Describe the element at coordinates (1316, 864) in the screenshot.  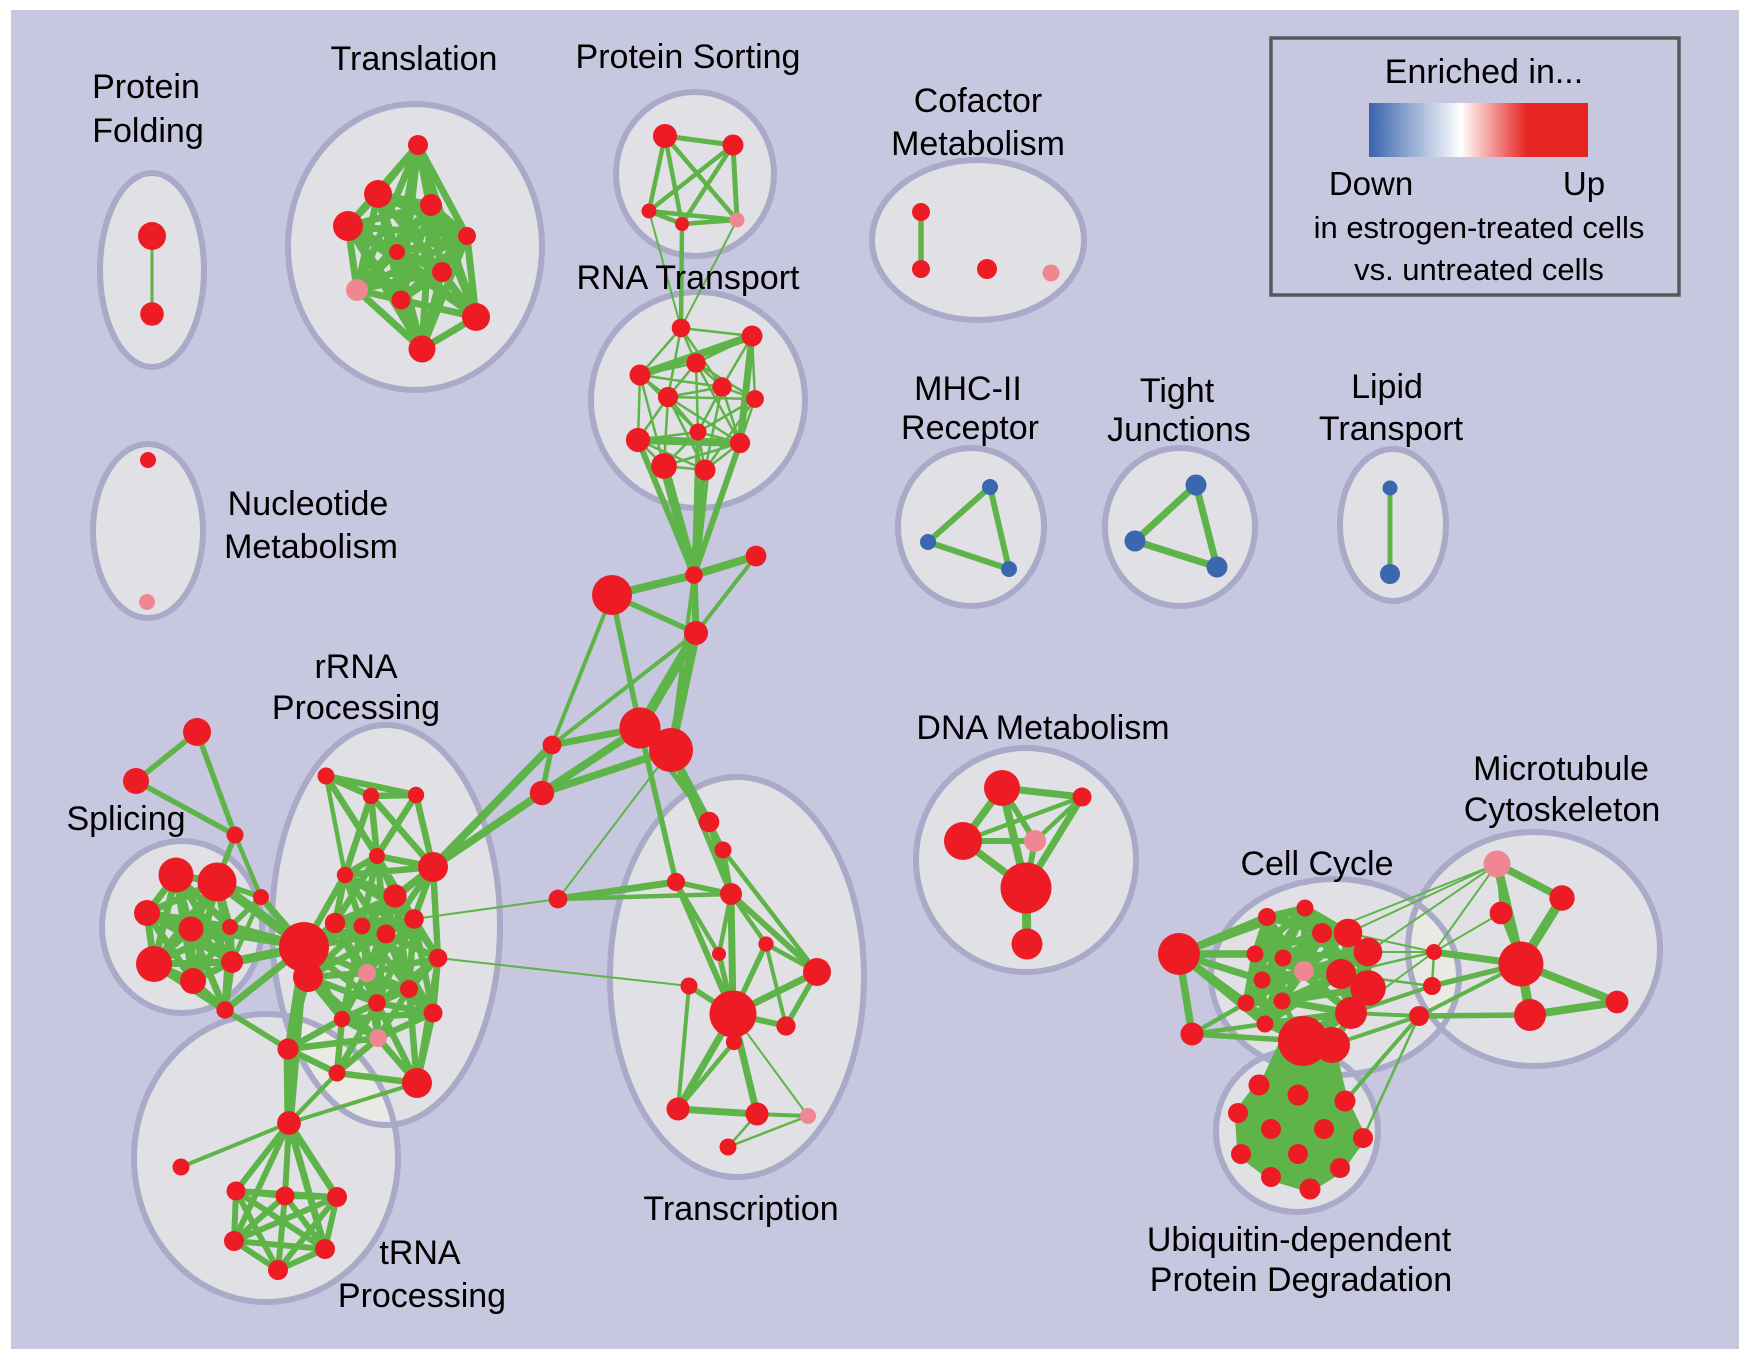
I see `svg-text: Cell Cycle` at that location.